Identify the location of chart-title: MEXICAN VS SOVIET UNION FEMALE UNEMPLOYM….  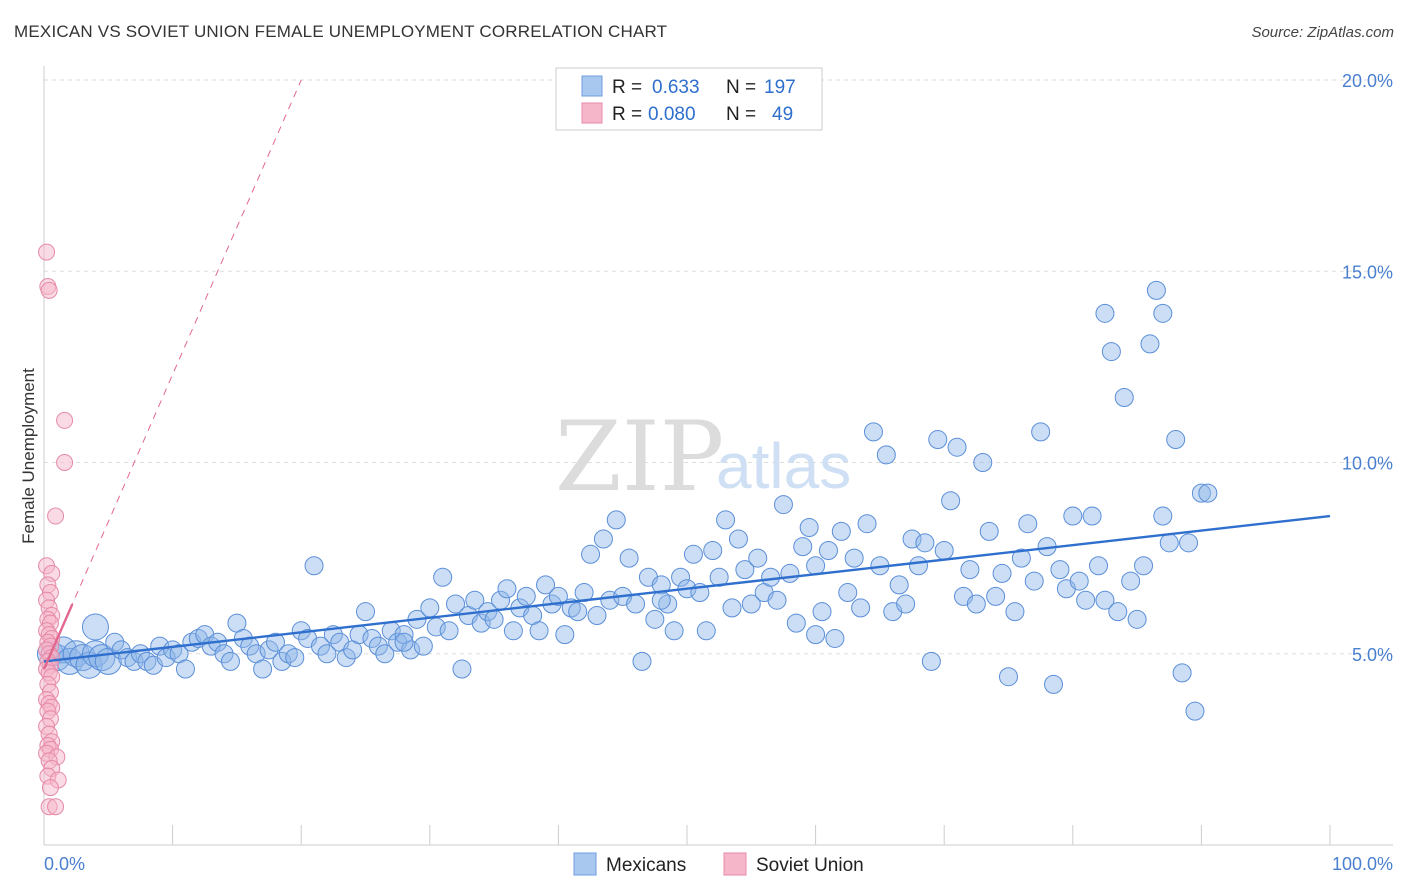
(341, 31).